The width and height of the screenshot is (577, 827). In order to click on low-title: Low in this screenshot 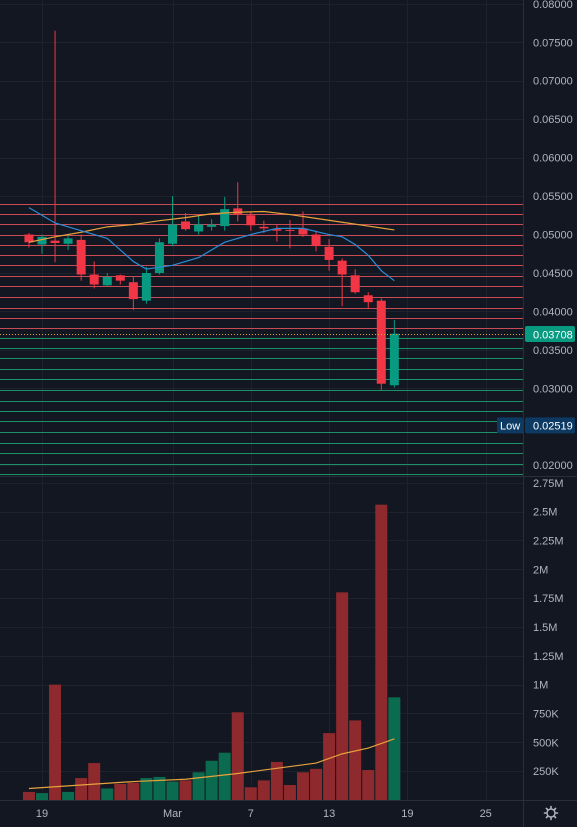, I will do `click(510, 426)`.